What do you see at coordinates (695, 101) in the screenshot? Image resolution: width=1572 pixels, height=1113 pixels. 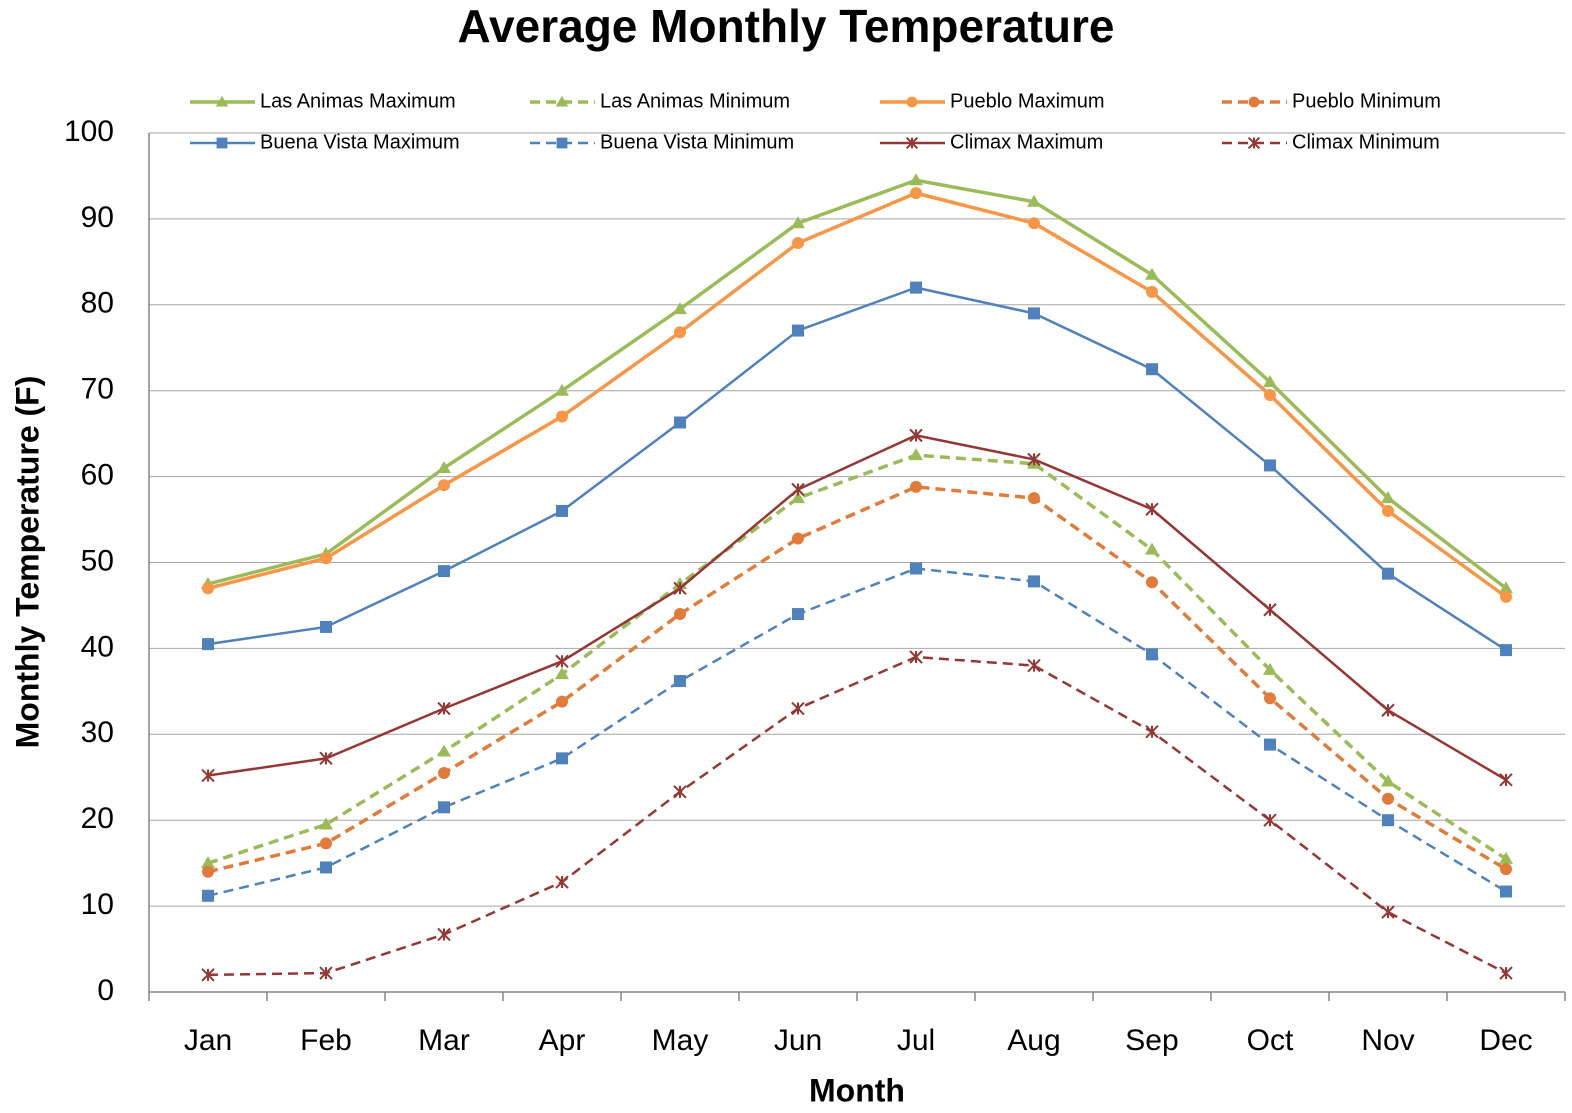 I see `legend-label: Las Animas Minimum` at bounding box center [695, 101].